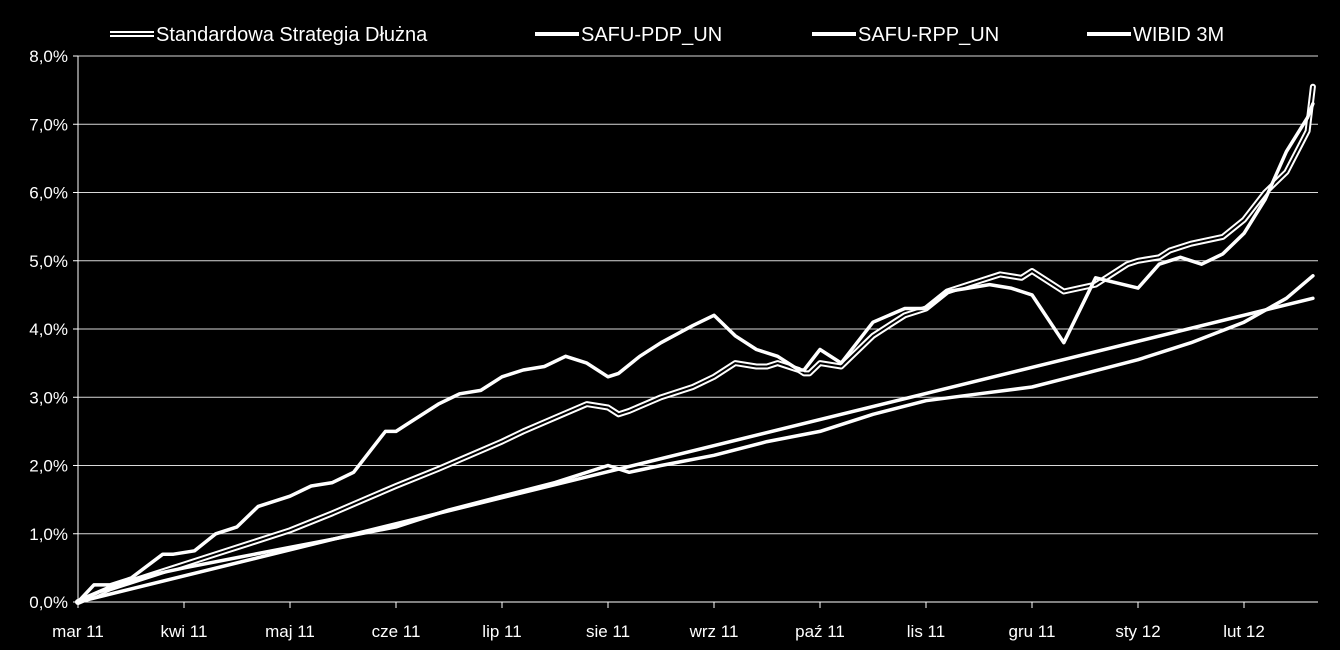  I want to click on x-tick-label: paź 11, so click(820, 631).